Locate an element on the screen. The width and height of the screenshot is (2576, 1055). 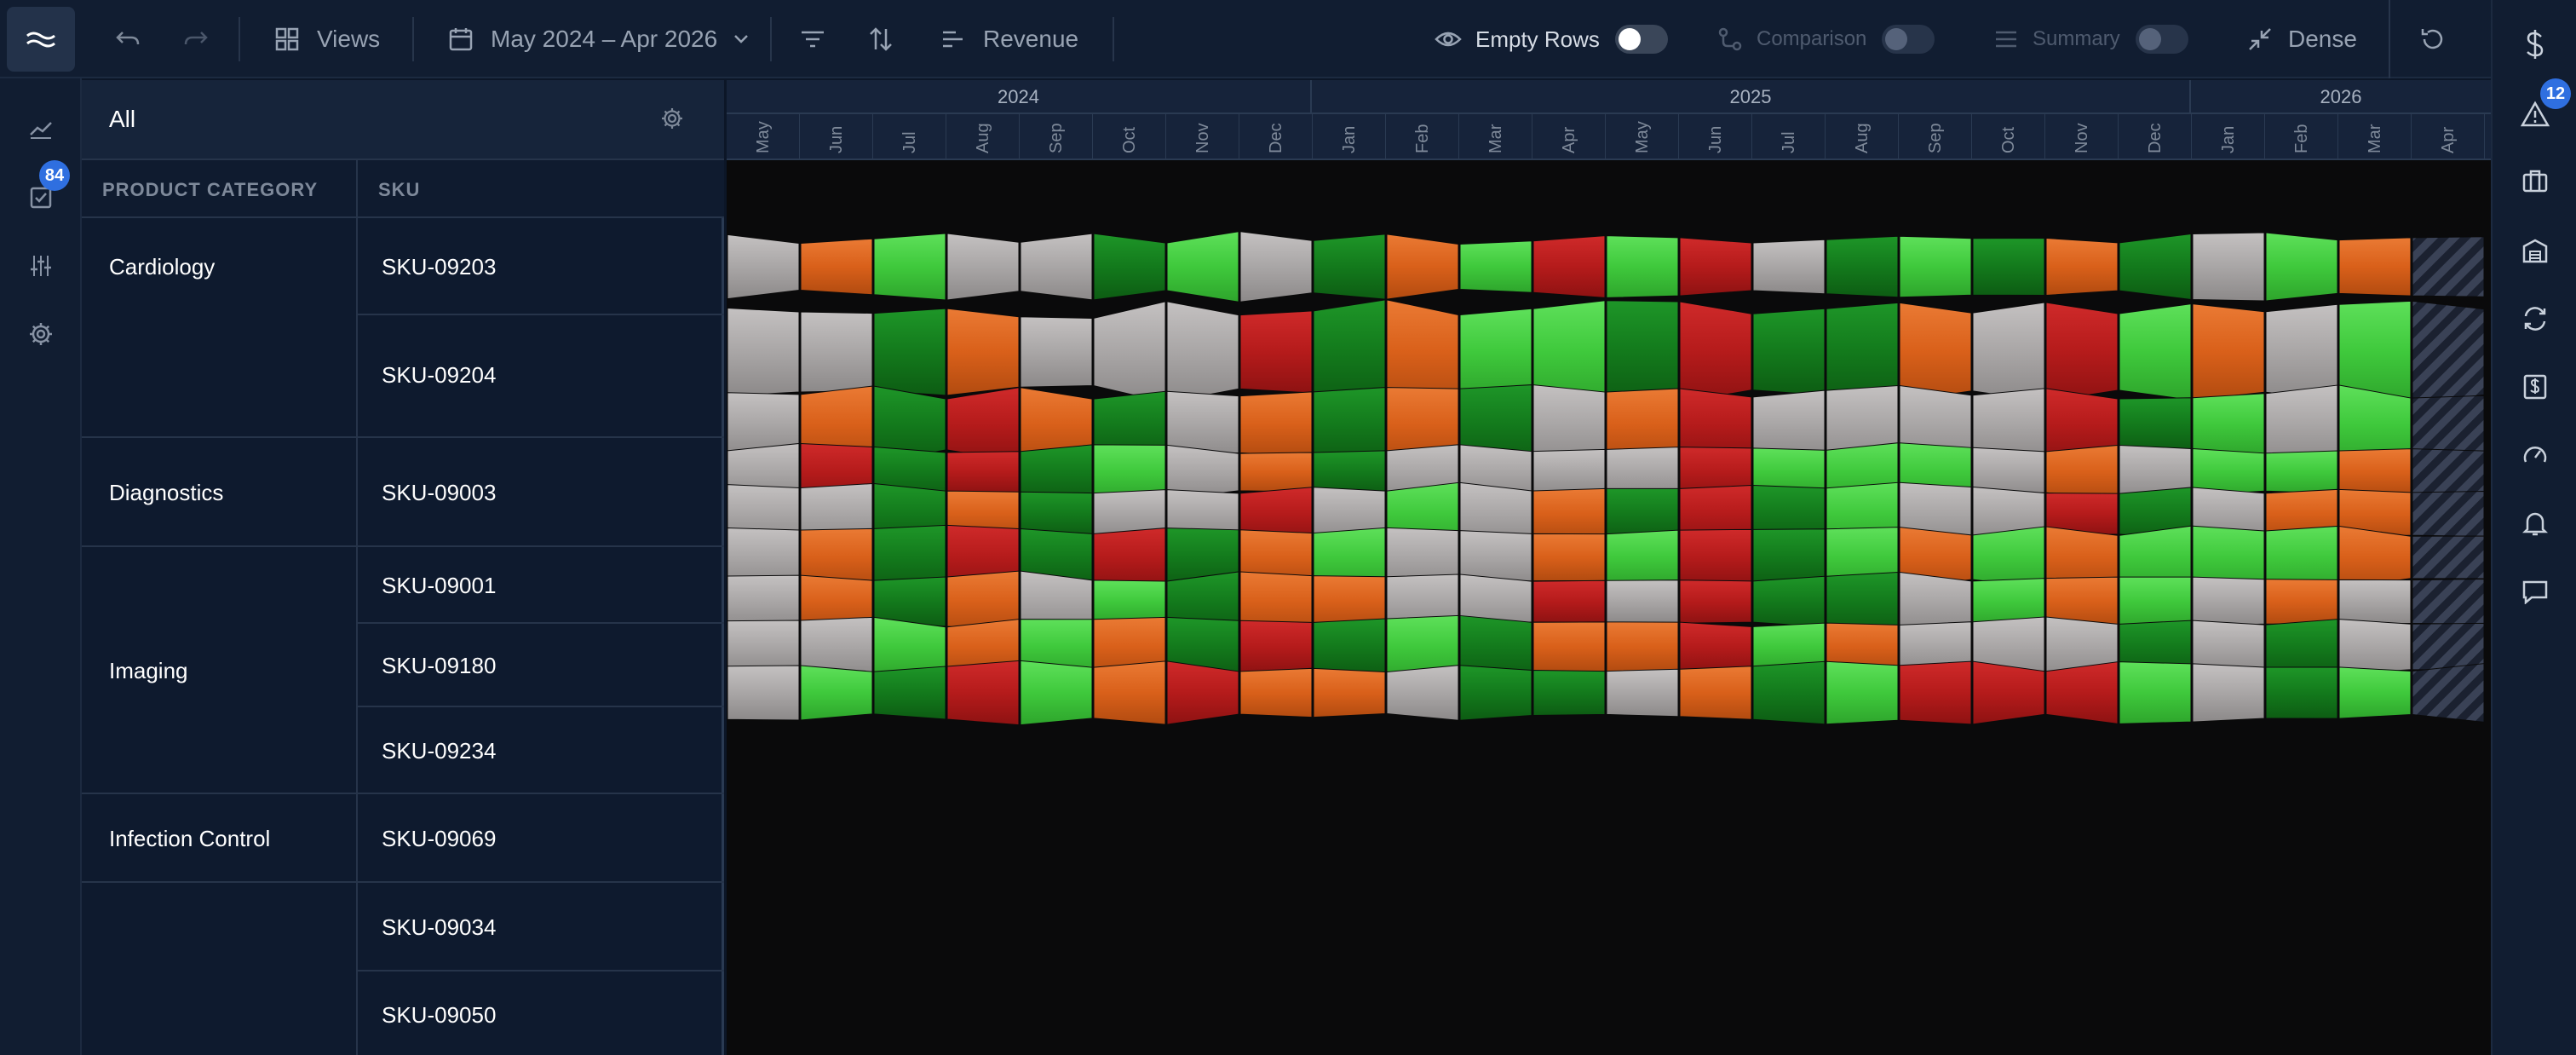
sku-cell: SKU-09234 is located at coordinates (541, 750).